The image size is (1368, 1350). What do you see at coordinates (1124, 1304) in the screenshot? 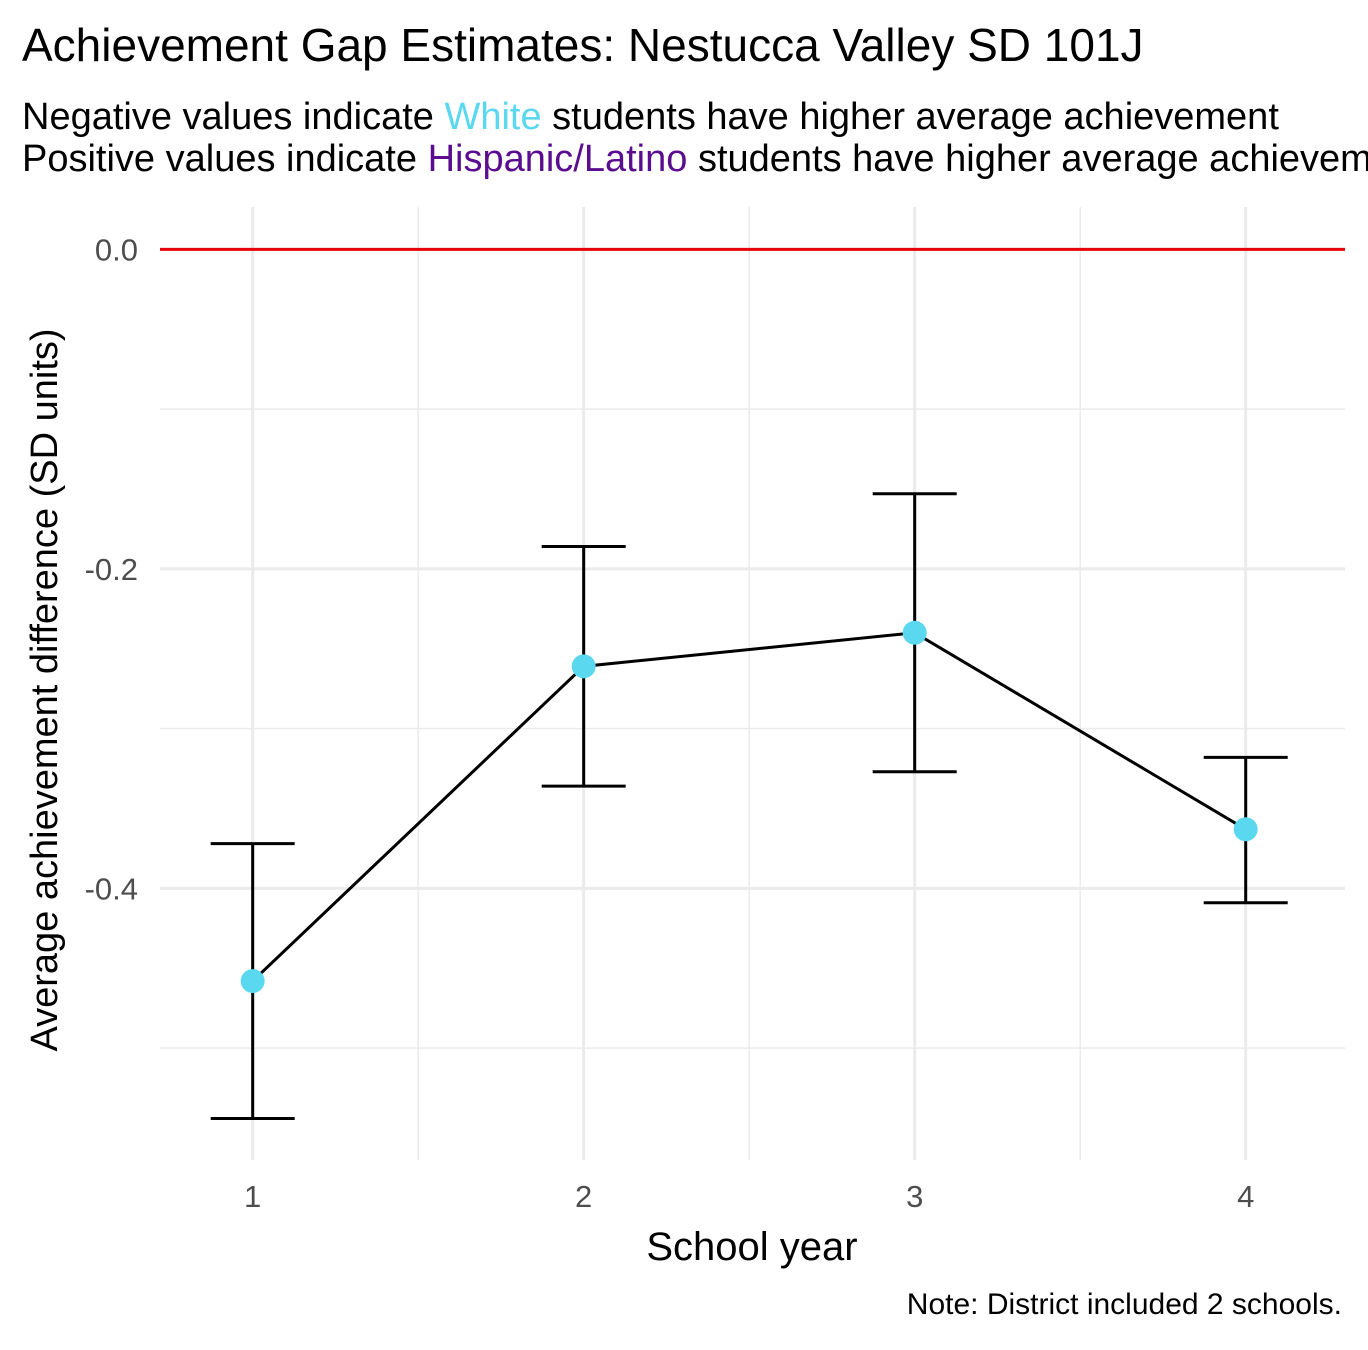
I see `chart-caption: Note: District included 2 schools.` at bounding box center [1124, 1304].